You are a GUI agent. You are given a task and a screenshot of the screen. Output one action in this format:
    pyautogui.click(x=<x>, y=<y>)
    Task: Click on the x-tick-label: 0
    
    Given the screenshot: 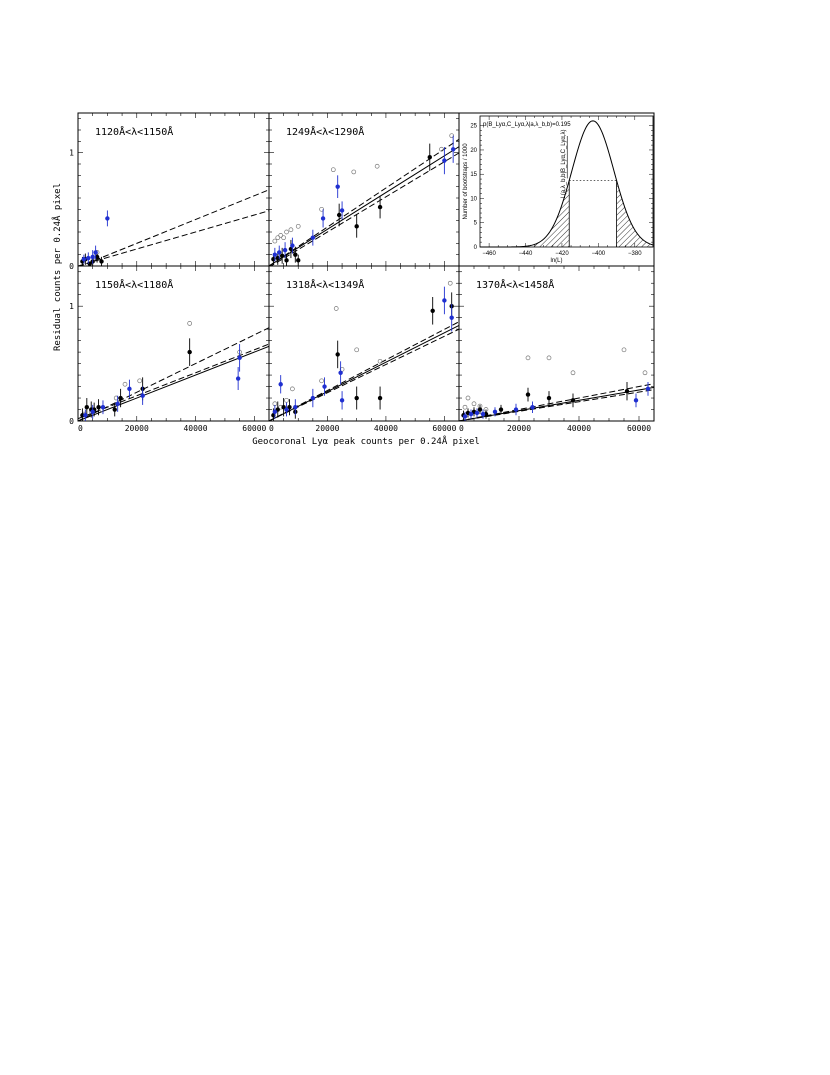 What is the action you would take?
    pyautogui.click(x=271, y=428)
    